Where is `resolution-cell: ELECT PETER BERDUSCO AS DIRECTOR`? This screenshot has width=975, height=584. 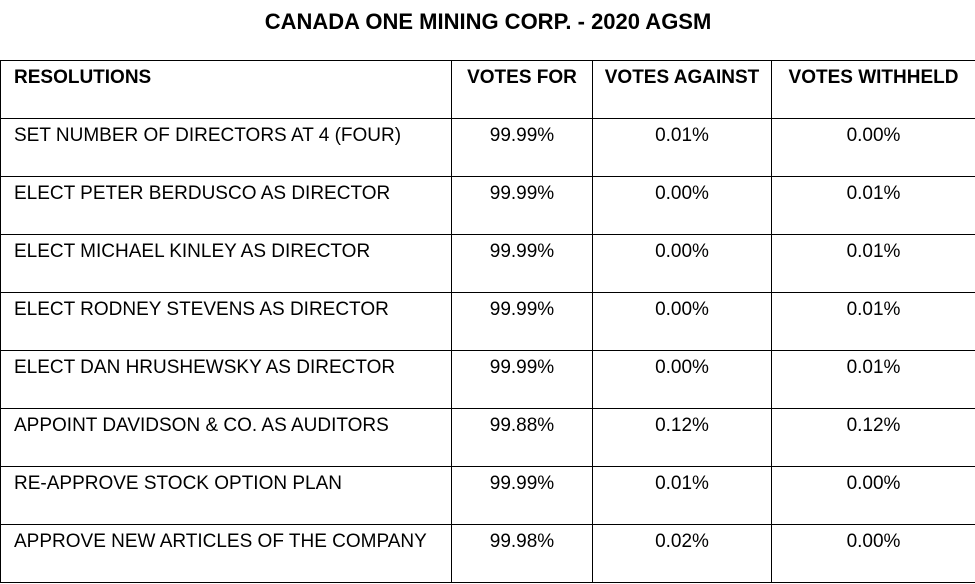 resolution-cell: ELECT PETER BERDUSCO AS DIRECTOR is located at coordinates (226, 205).